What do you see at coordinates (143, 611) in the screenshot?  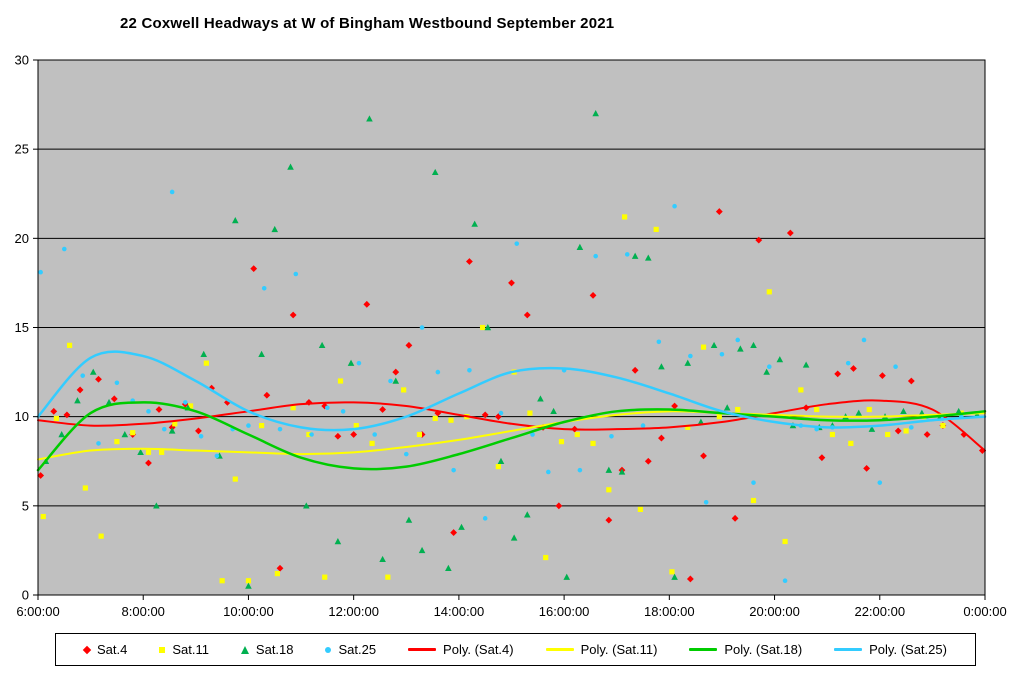 I see `x-tick-label: 8:00:00` at bounding box center [143, 611].